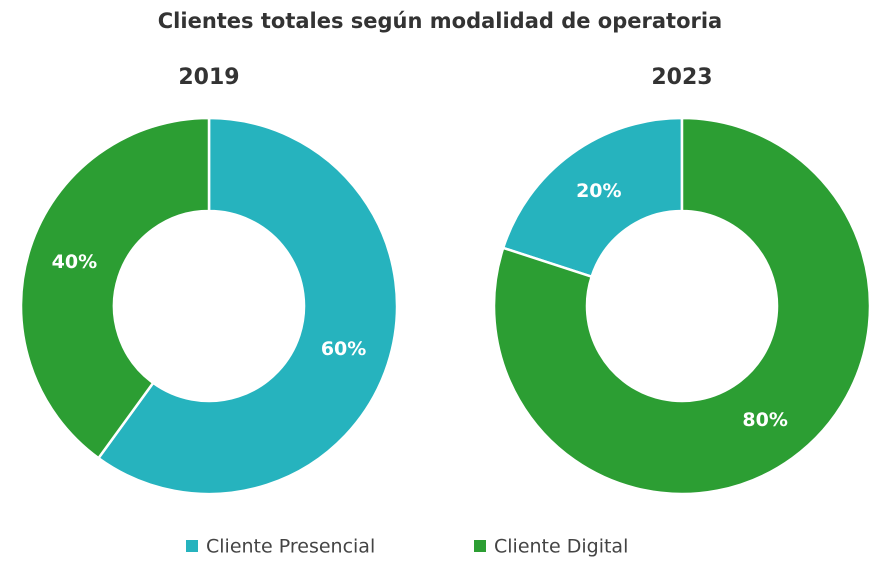  Describe the element at coordinates (764, 420) in the screenshot. I see `data-label: 80%` at that location.